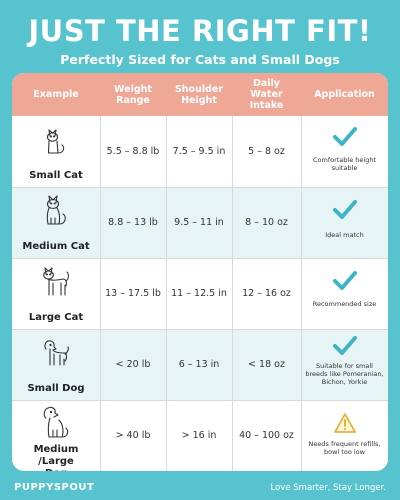 The height and width of the screenshot is (500, 400). Describe the element at coordinates (344, 448) in the screenshot. I see `application-note: Needs frequent refills, bowl too low` at that location.